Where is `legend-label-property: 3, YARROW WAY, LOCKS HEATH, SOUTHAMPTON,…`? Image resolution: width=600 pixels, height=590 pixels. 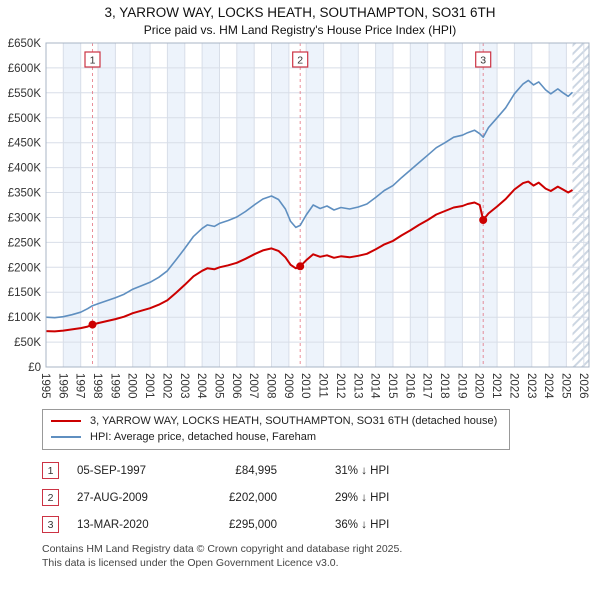 legend-label-property: 3, YARROW WAY, LOCKS HEATH, SOUTHAMPTON,… is located at coordinates (294, 421).